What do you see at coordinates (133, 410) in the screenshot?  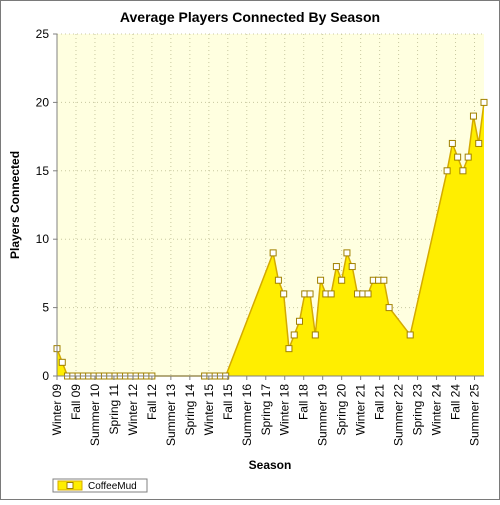 I see `x-tick-label: Winter 12` at bounding box center [133, 410].